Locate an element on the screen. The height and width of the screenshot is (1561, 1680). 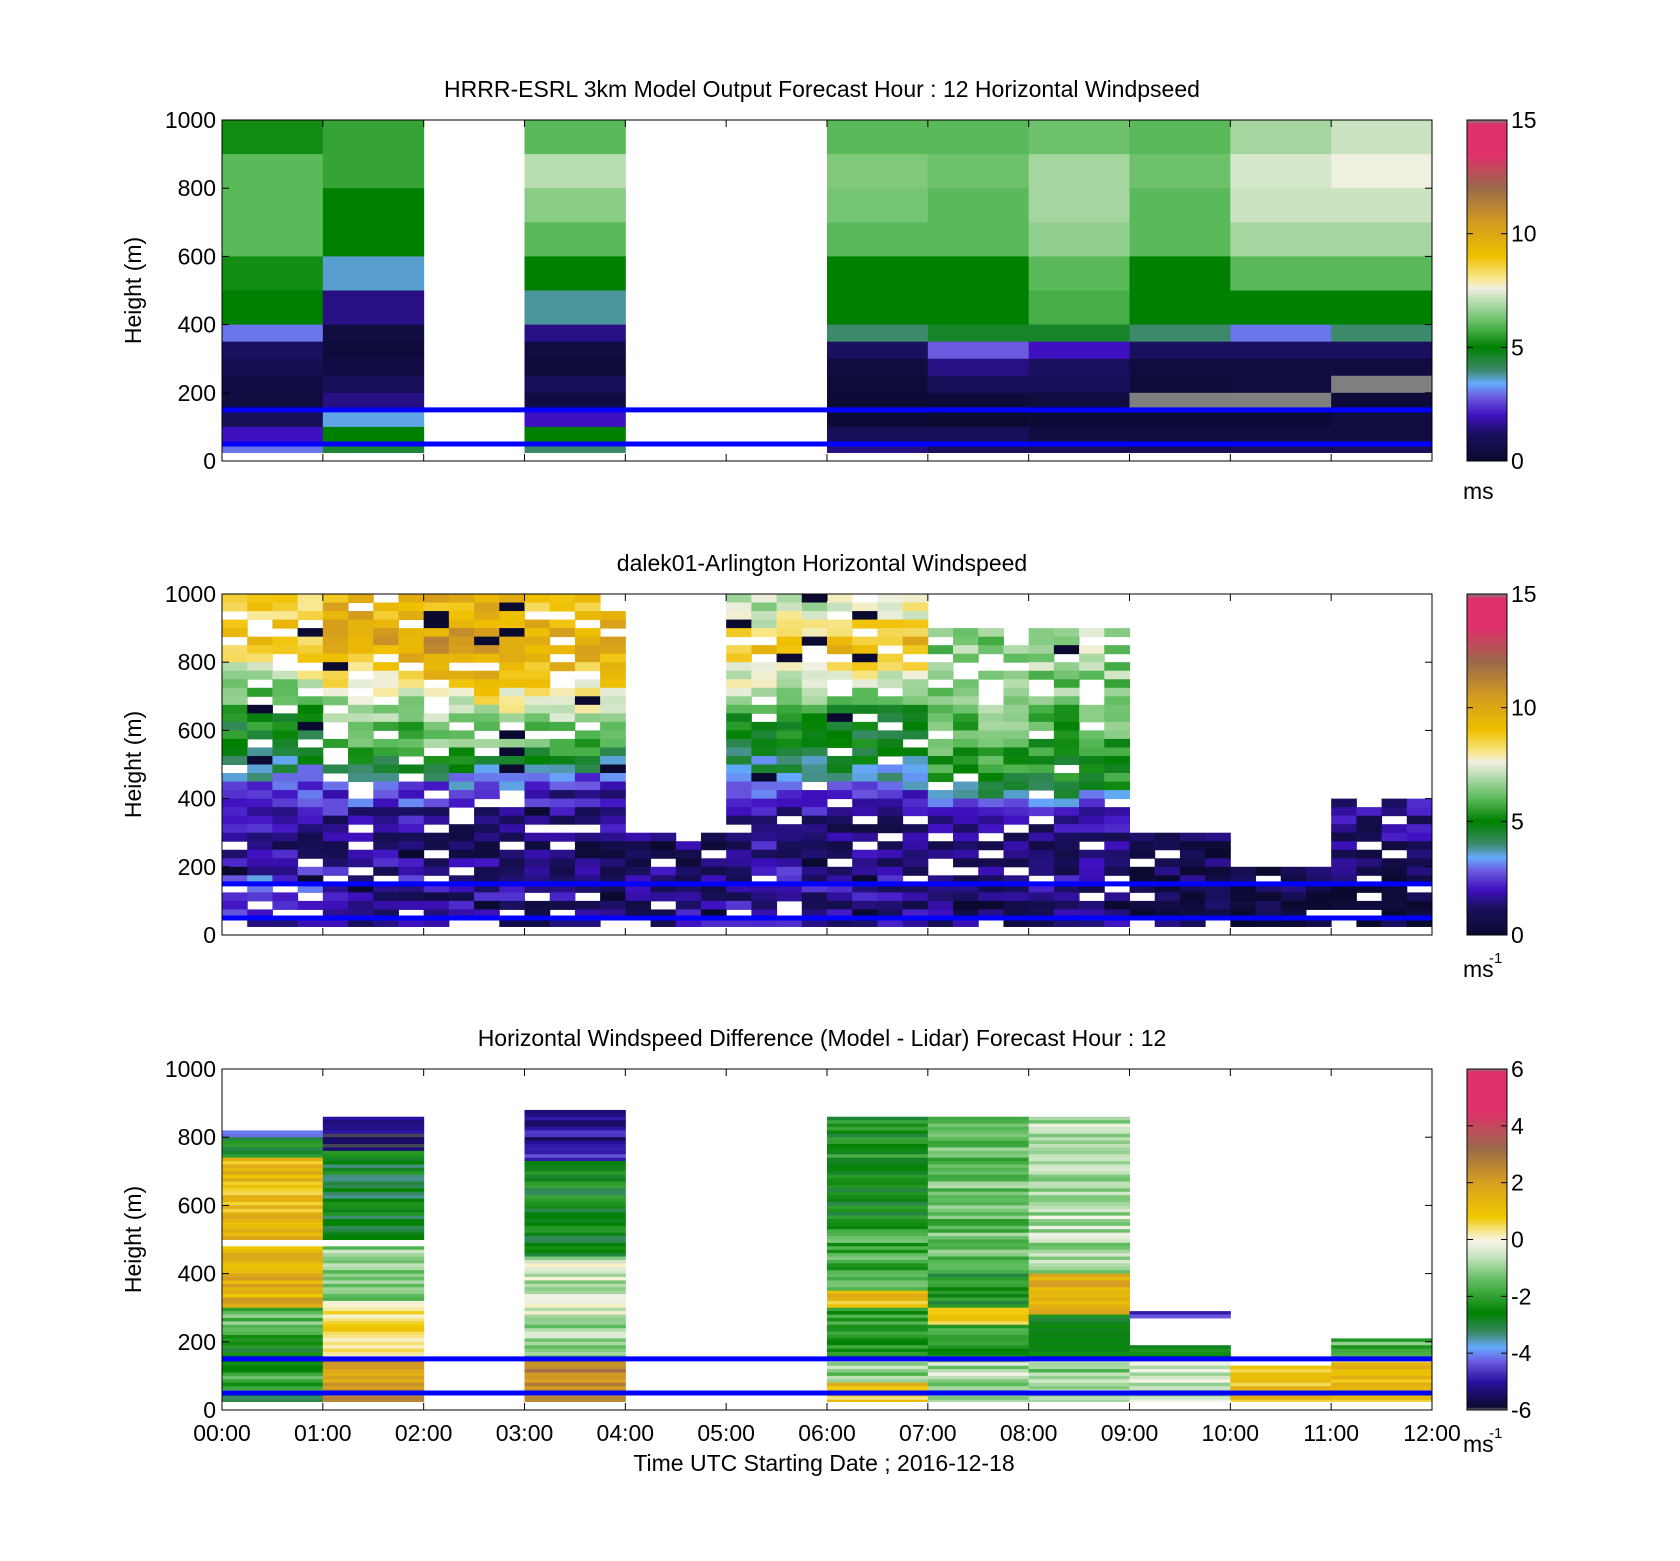
model-ytick-400: 400 is located at coordinates (197, 325).